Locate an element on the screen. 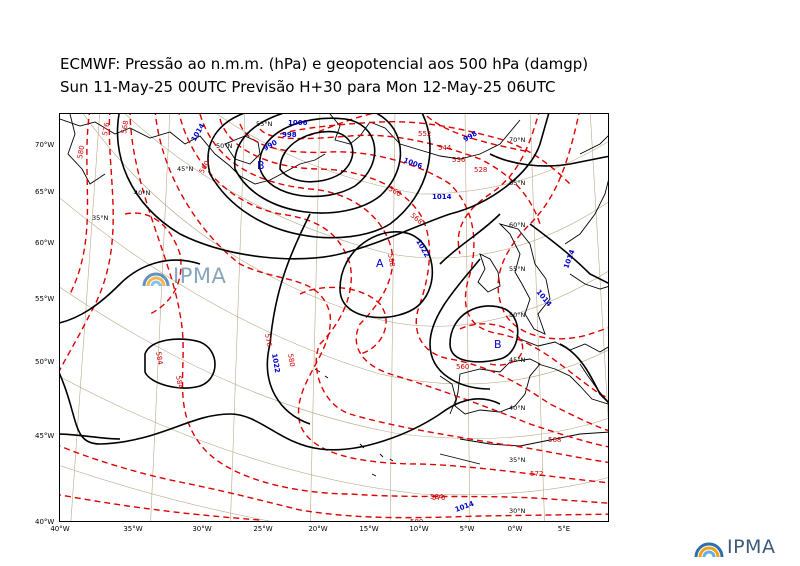  longitude-tick: 35°W is located at coordinates (133, 529).